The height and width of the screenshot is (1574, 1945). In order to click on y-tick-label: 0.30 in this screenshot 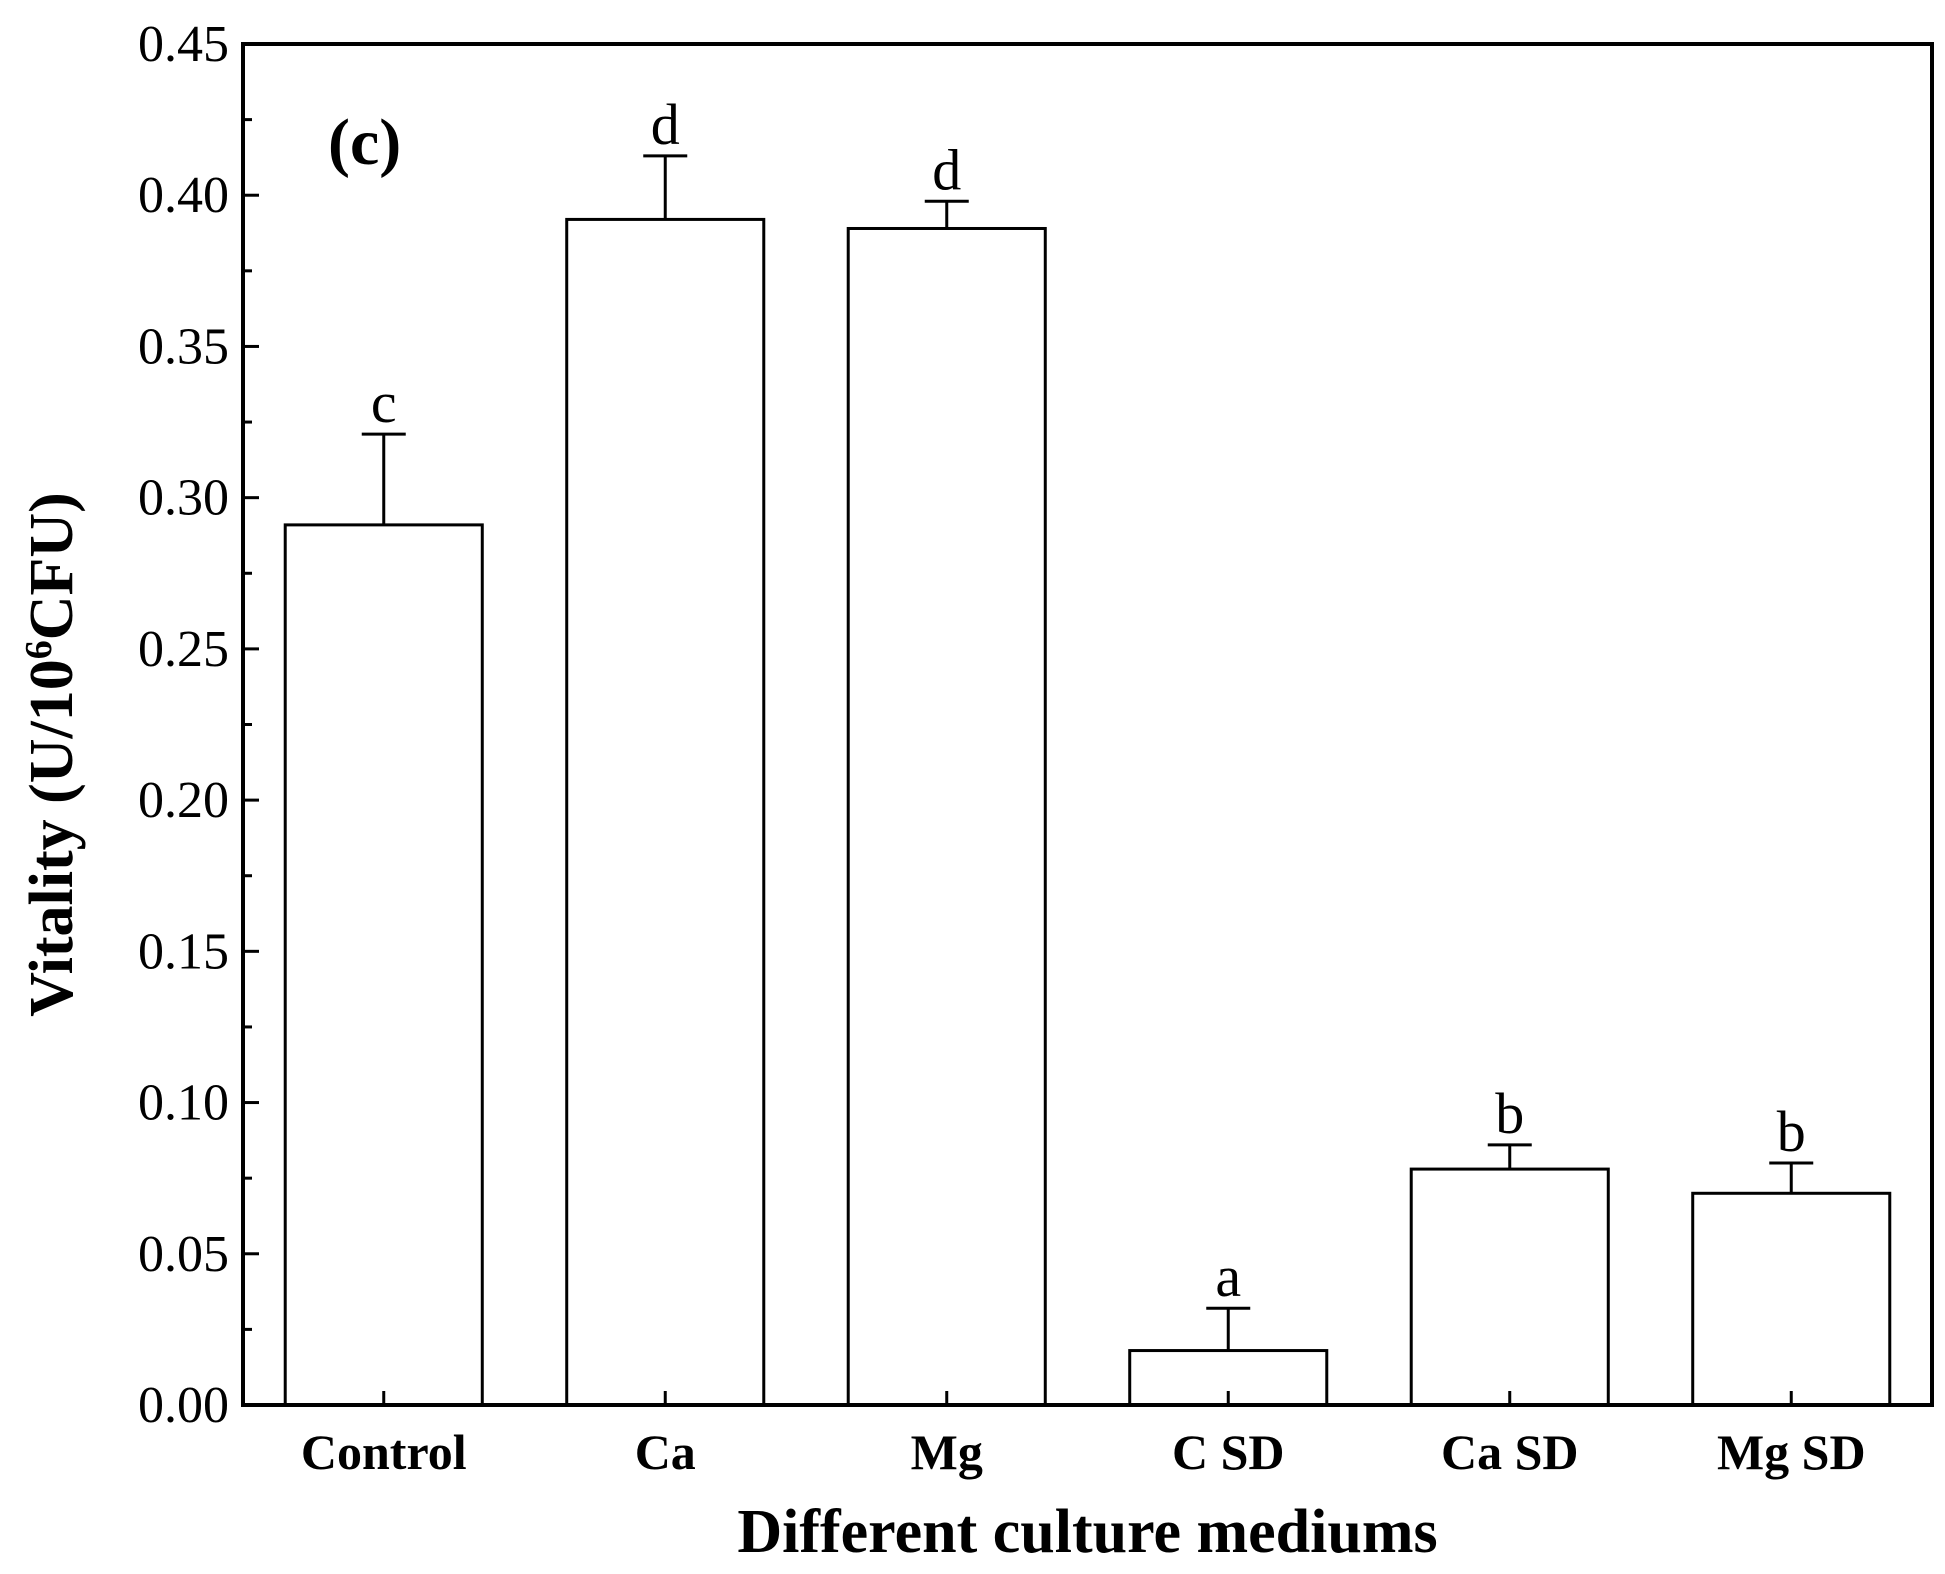, I will do `click(183, 498)`.